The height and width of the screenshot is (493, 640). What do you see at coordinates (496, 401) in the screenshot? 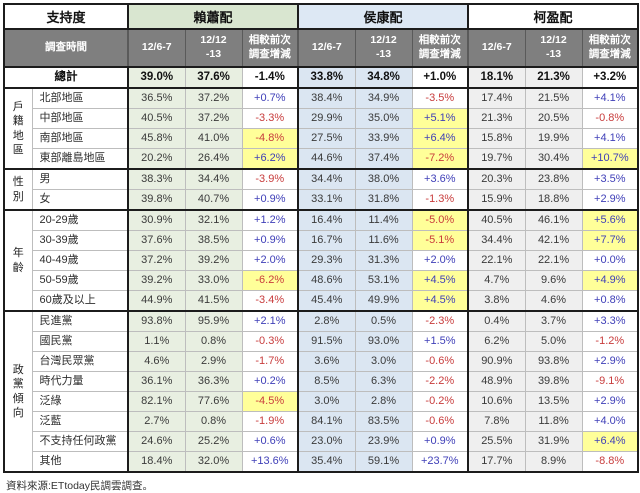
I see `value-cell: 10.6%` at bounding box center [496, 401].